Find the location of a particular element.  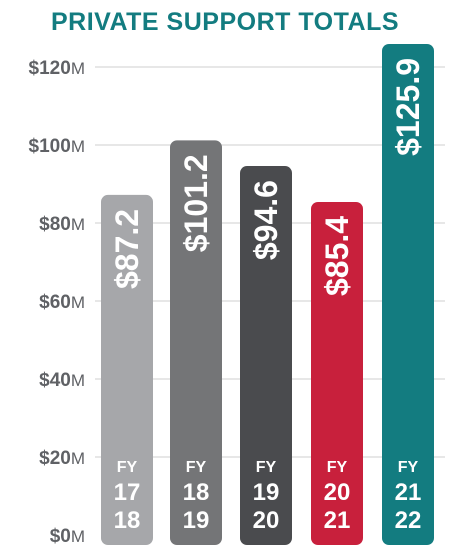

y-tick-label: $120M is located at coordinates (57, 68).